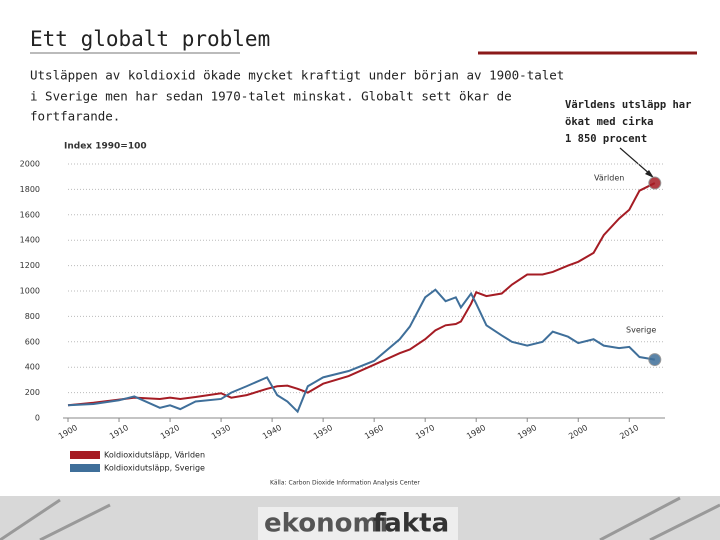  Describe the element at coordinates (476, 432) in the screenshot. I see `x-tick-label: 1980` at that location.